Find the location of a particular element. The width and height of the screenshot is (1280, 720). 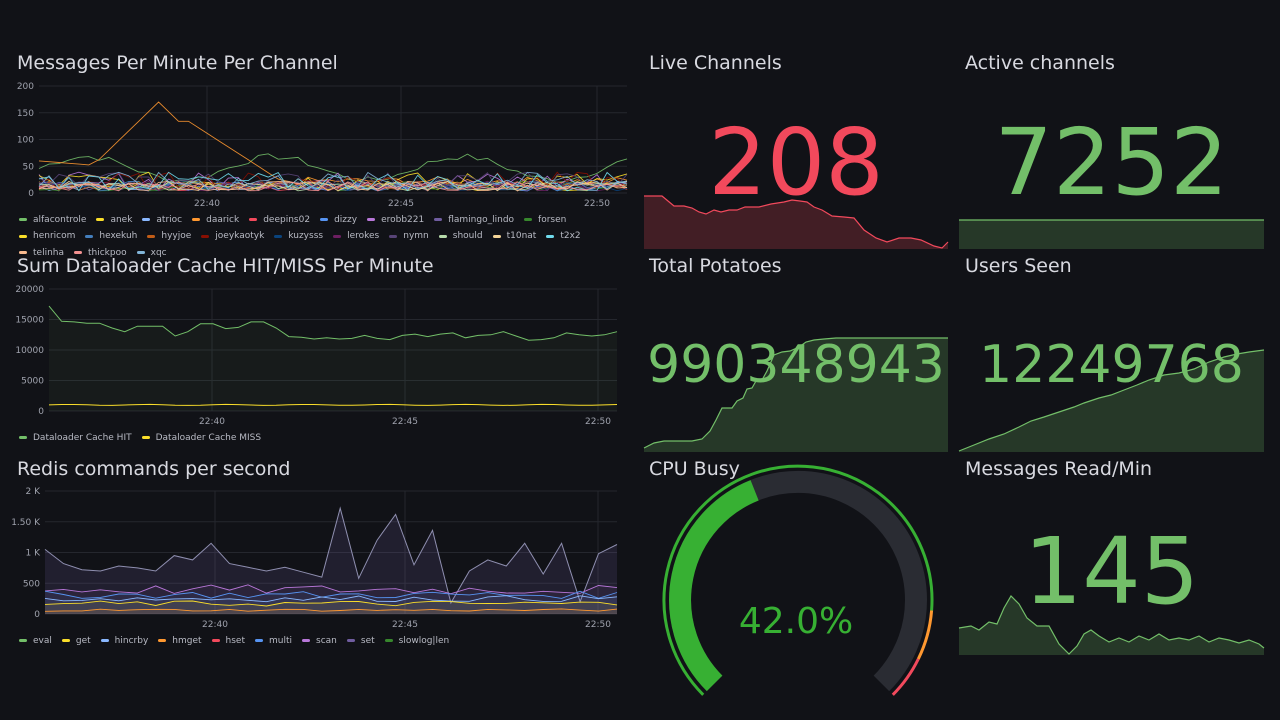

legend-item: scan is located at coordinates (319, 641).